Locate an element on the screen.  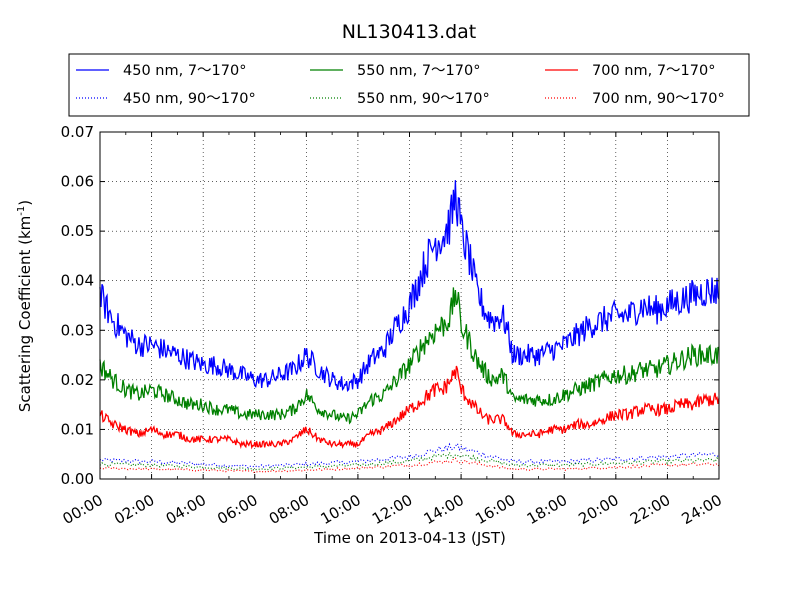
y-axis-label: Scattering Coefficient (km-1) is located at coordinates (25, 306).